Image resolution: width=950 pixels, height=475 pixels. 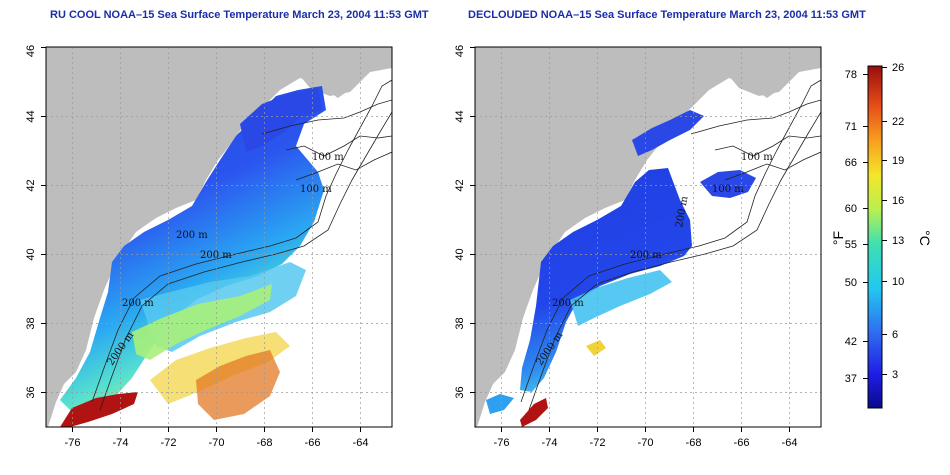 I want to click on colorbar-gradient, so click(x=875, y=237).